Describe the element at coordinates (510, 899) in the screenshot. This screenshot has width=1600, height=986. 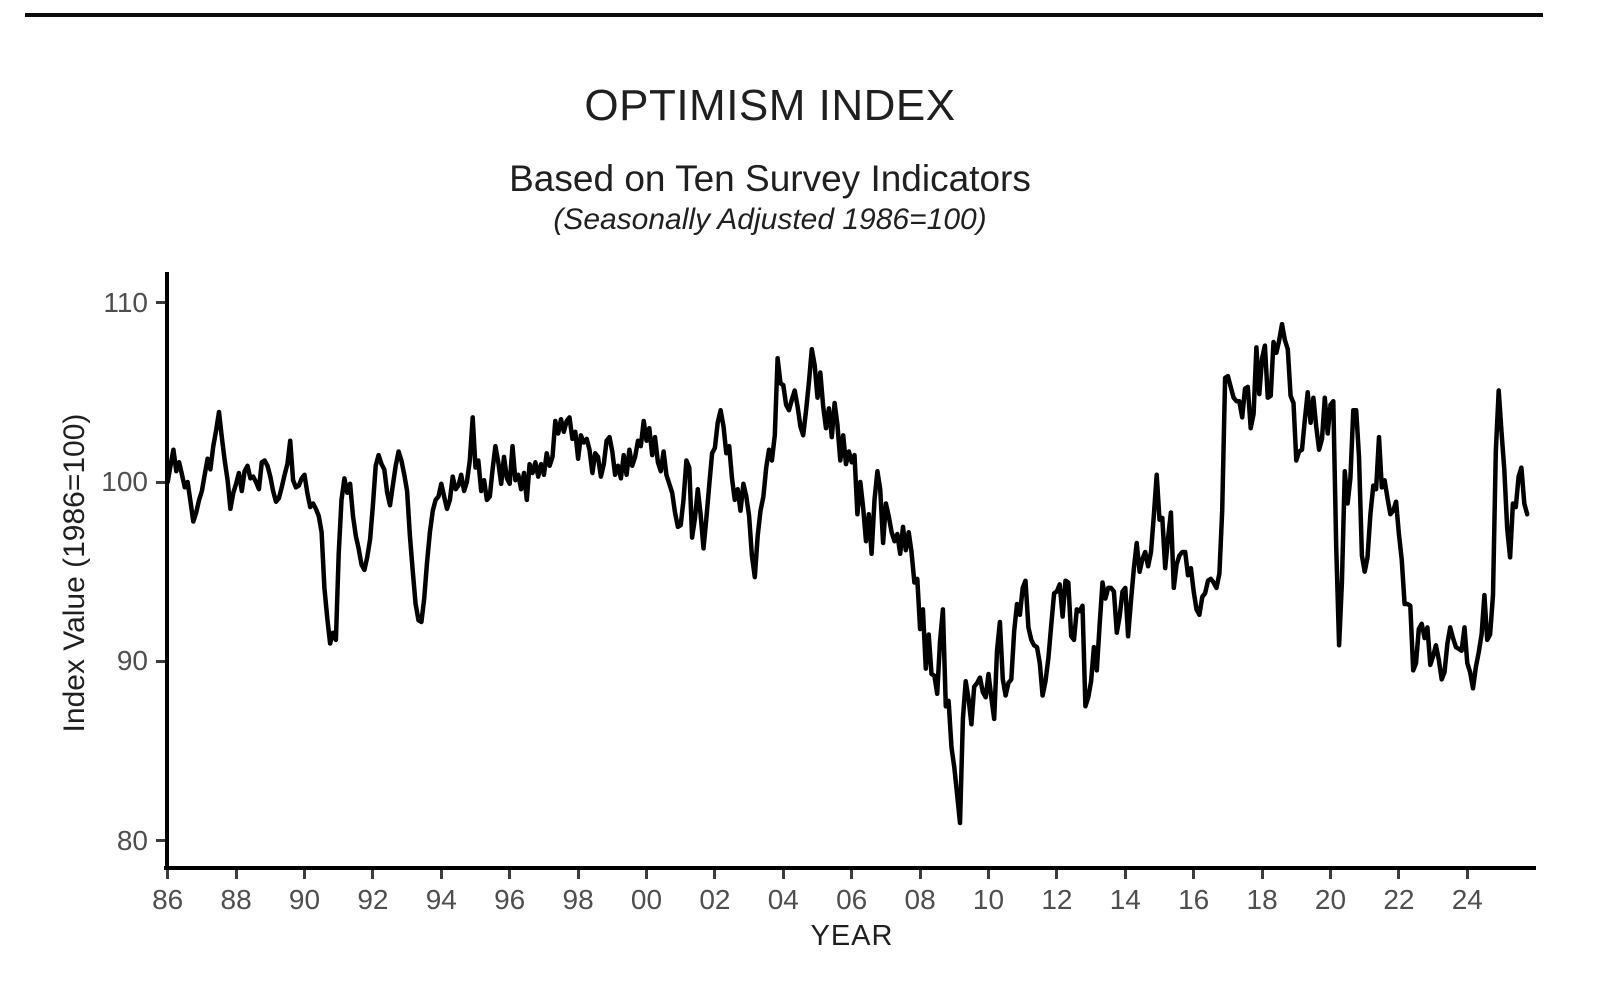
I see `x-tick-label-96: 96` at that location.